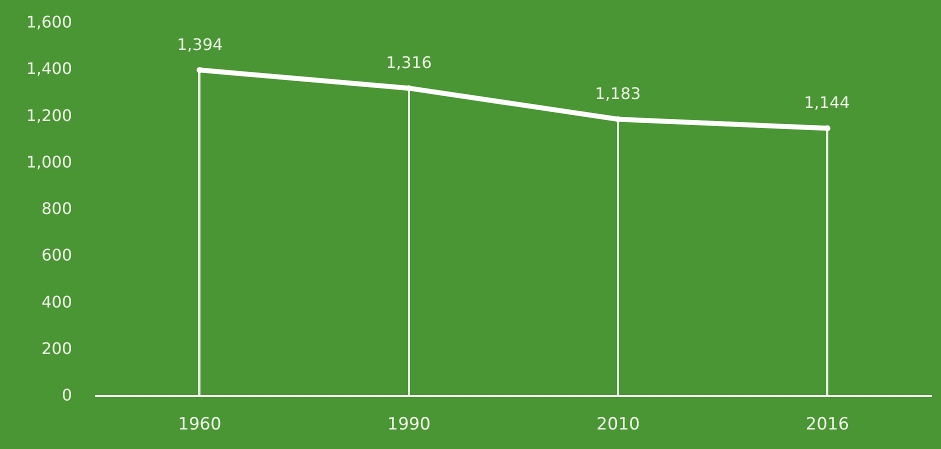 The image size is (941, 449). I want to click on y-tick-label: 0, so click(67, 395).